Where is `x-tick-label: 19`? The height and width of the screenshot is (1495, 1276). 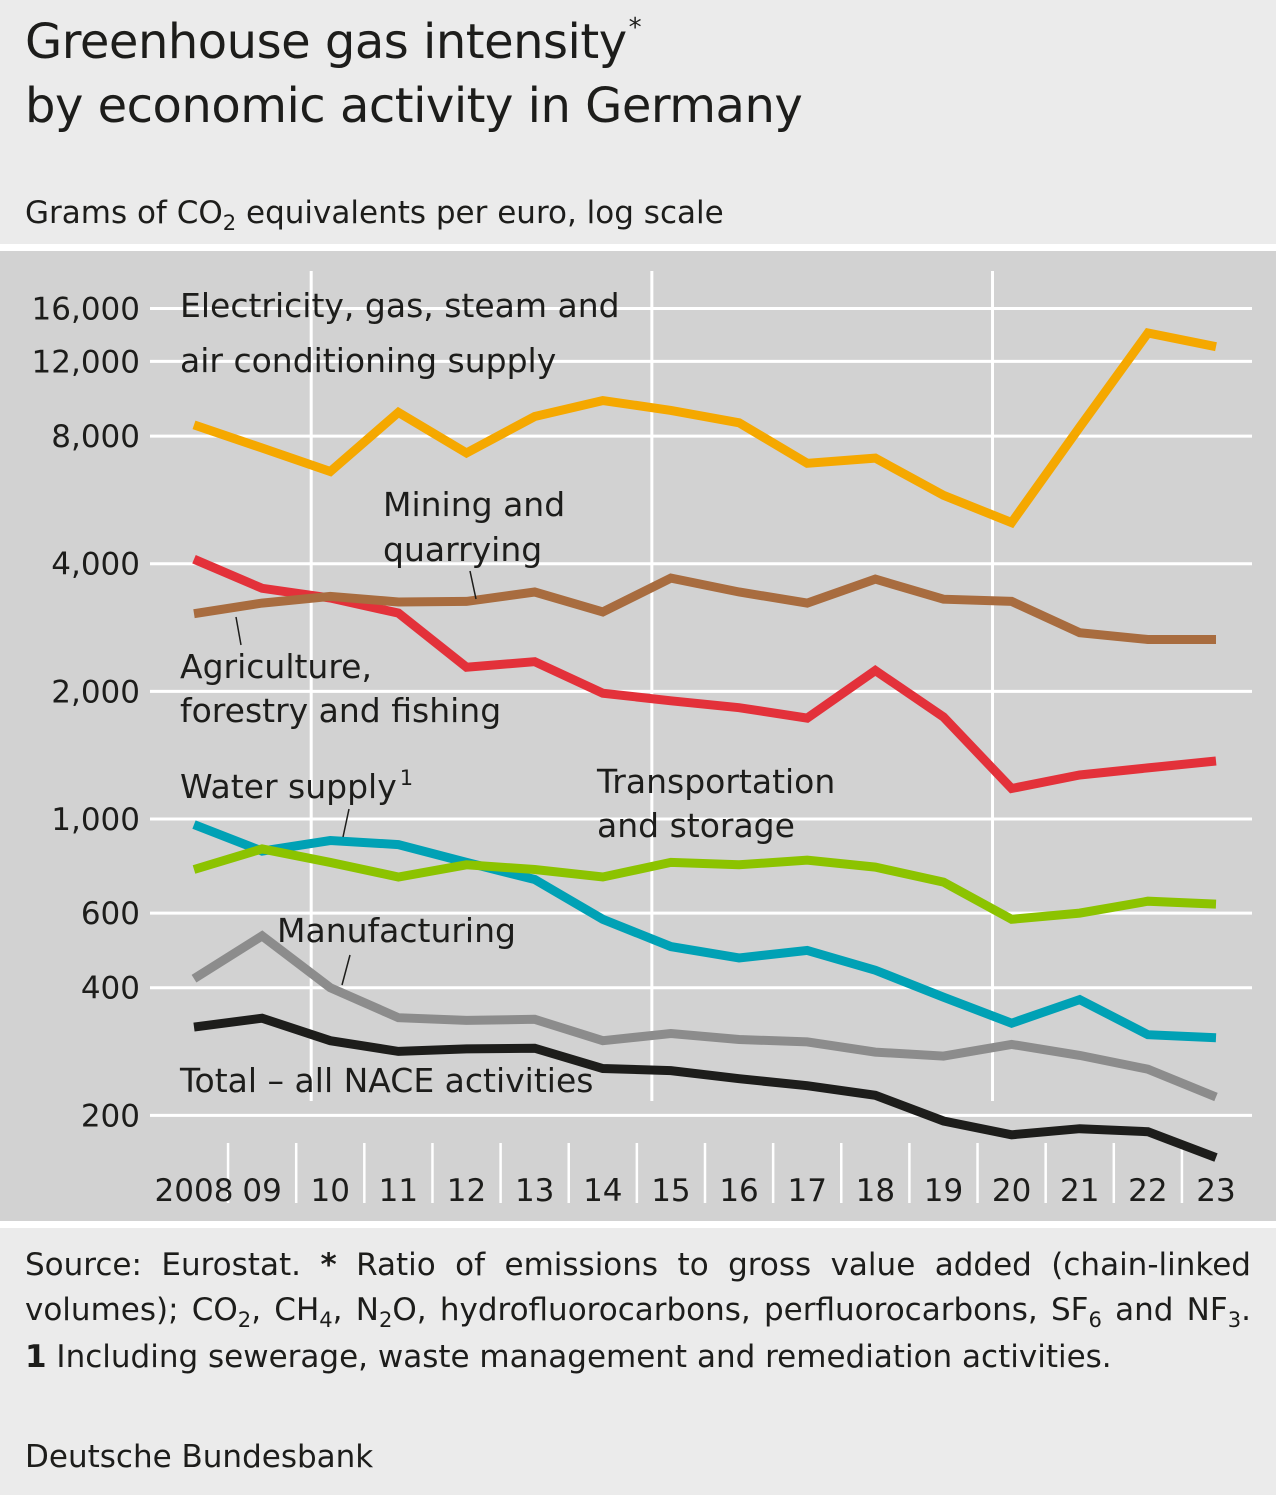 x-tick-label: 19 is located at coordinates (943, 1191).